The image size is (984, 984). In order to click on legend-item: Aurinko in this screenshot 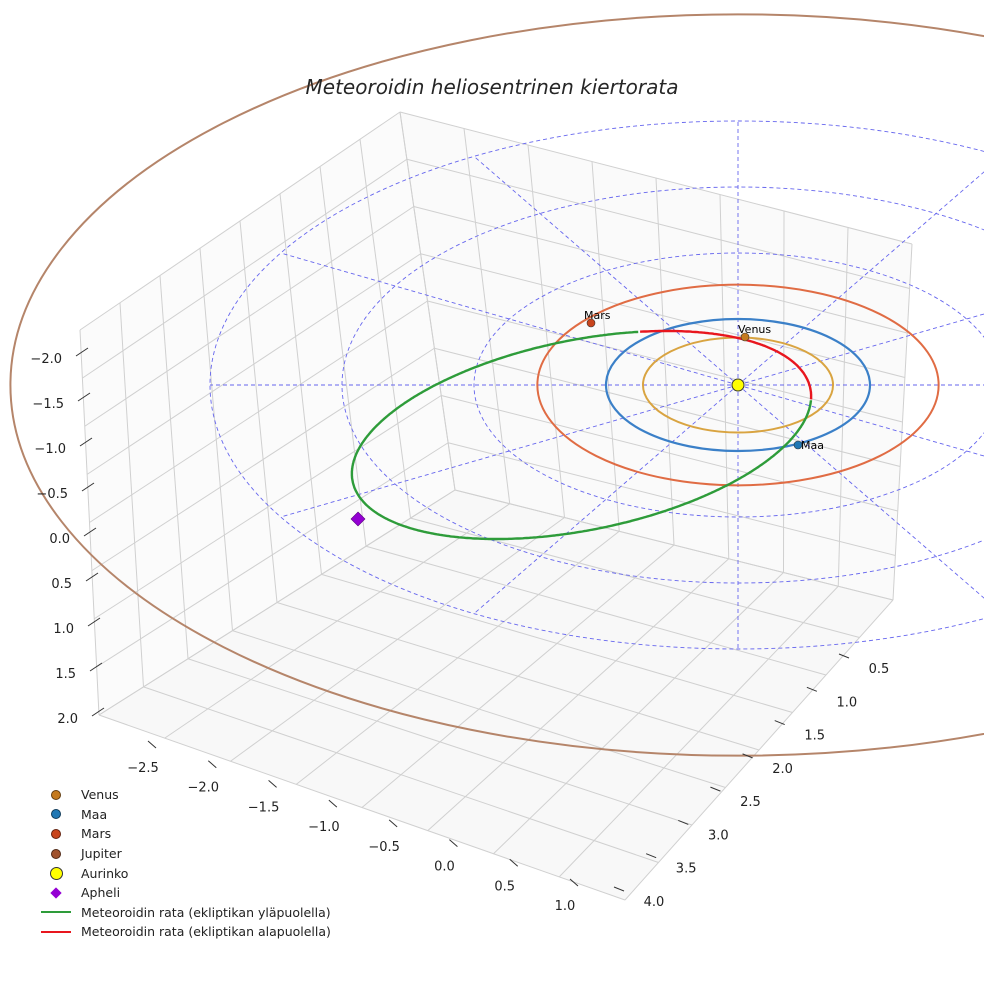, I will do `click(184, 873)`.